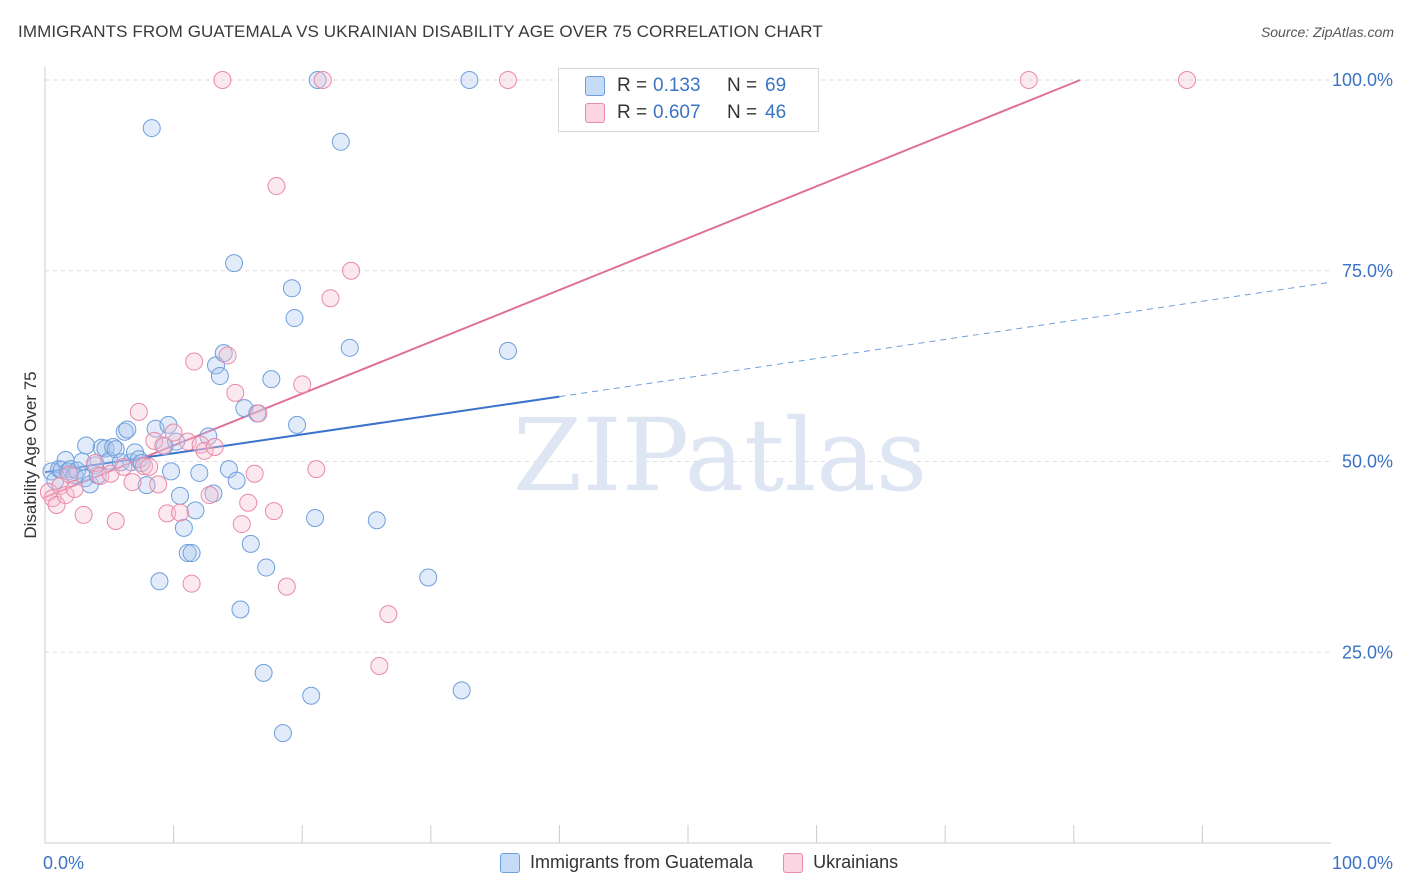  I want to click on r-value: 0.607, so click(677, 112).